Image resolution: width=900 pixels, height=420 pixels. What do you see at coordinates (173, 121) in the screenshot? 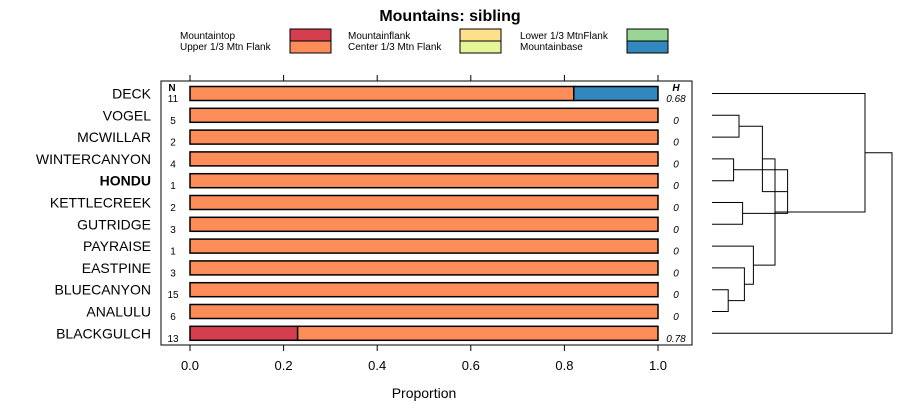
I see `n-value: 5` at bounding box center [173, 121].